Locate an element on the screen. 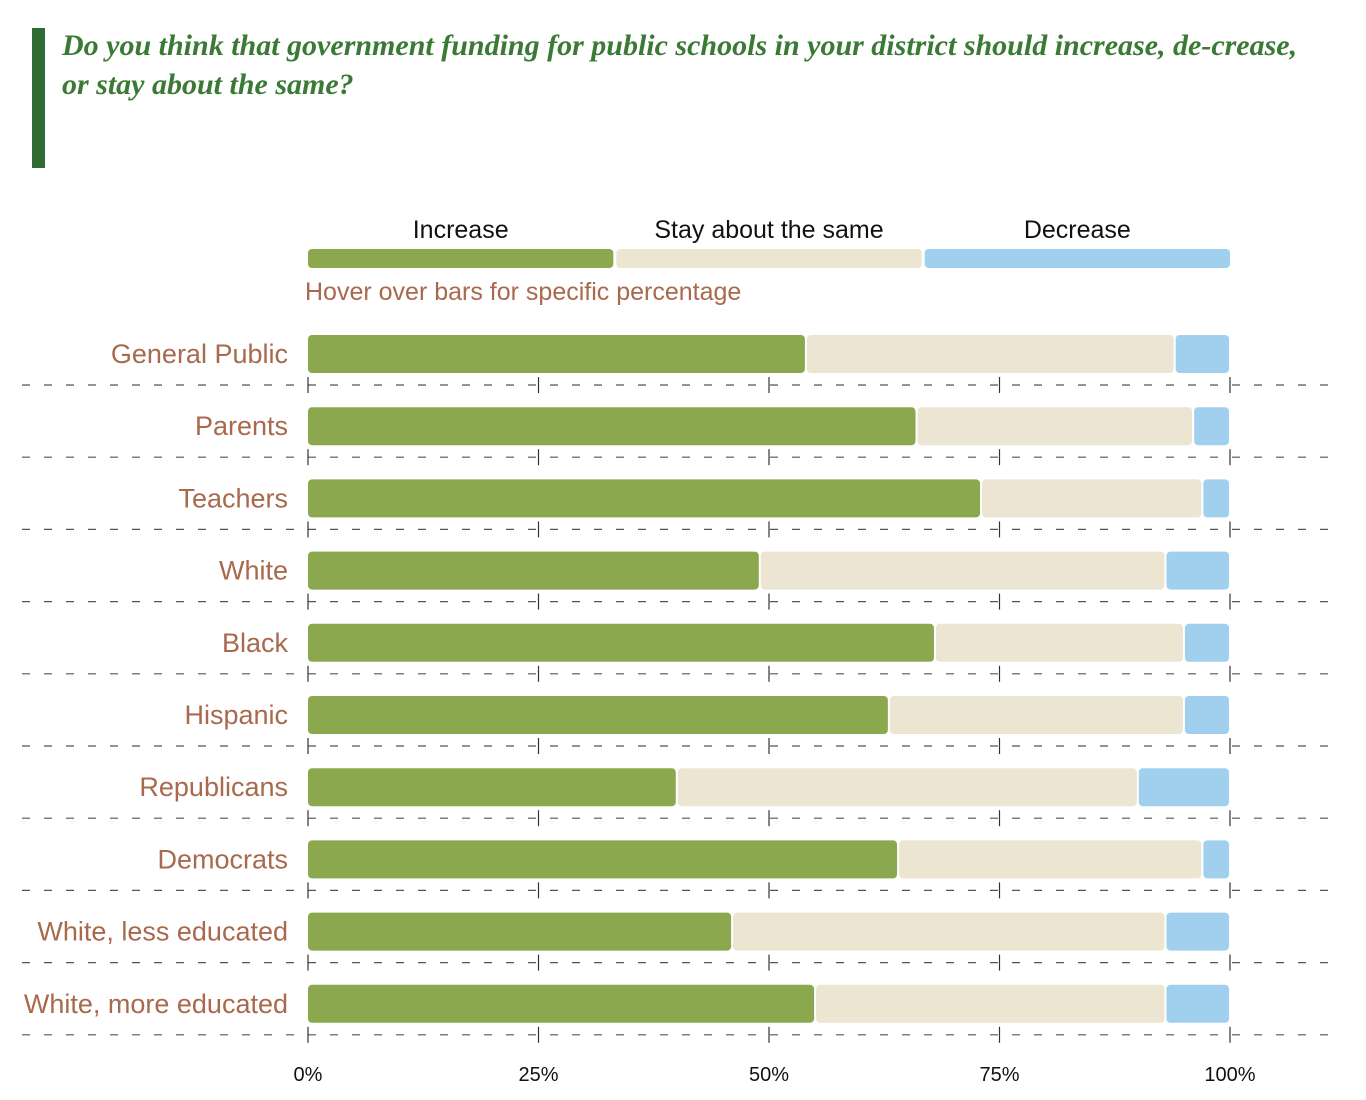  x-tick-label: 25% is located at coordinates (538, 1075).